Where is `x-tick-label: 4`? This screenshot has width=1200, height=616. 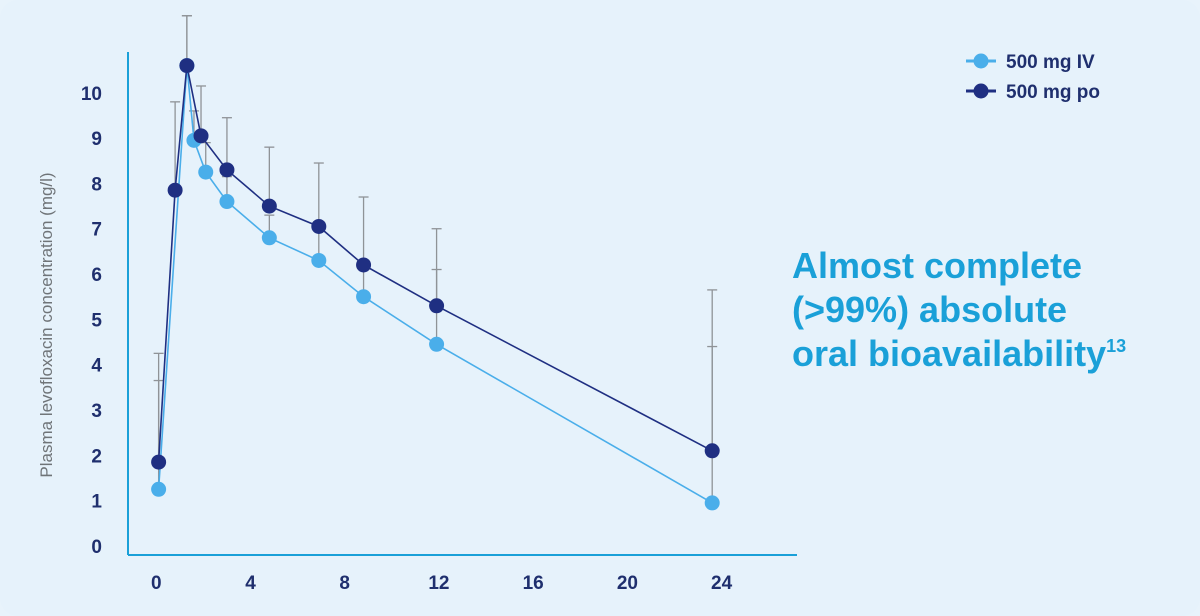 x-tick-label: 4 is located at coordinates (250, 583).